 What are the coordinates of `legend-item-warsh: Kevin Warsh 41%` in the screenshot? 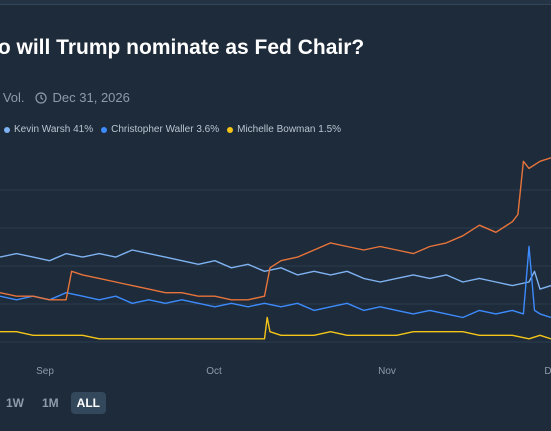 It's located at (48, 129).